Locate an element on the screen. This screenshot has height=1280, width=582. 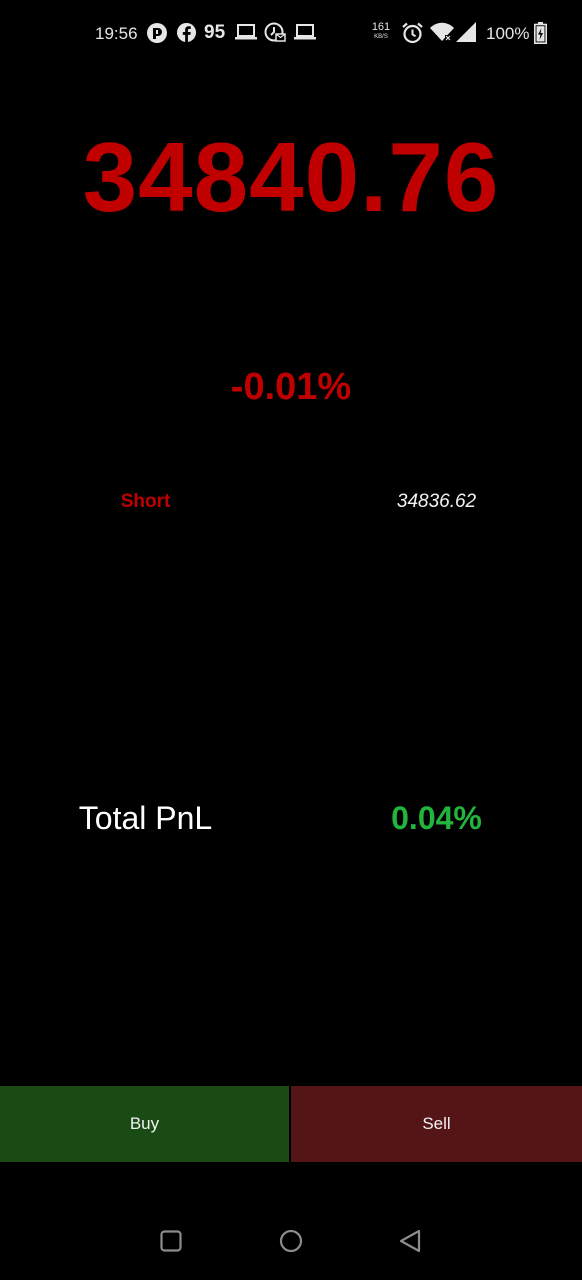
alarm-icon is located at coordinates (412, 33).